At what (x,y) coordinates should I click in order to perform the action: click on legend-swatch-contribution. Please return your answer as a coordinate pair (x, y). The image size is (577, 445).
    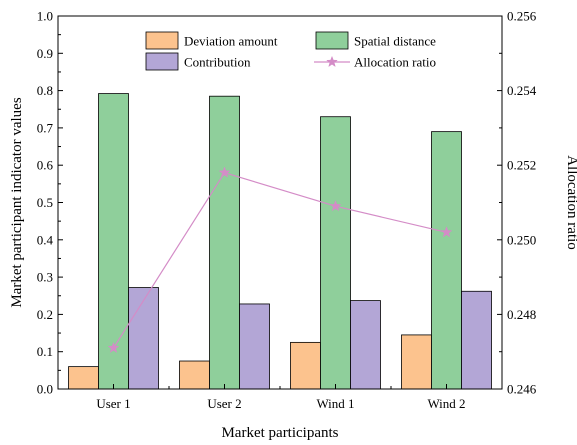
    Looking at the image, I should click on (162, 61).